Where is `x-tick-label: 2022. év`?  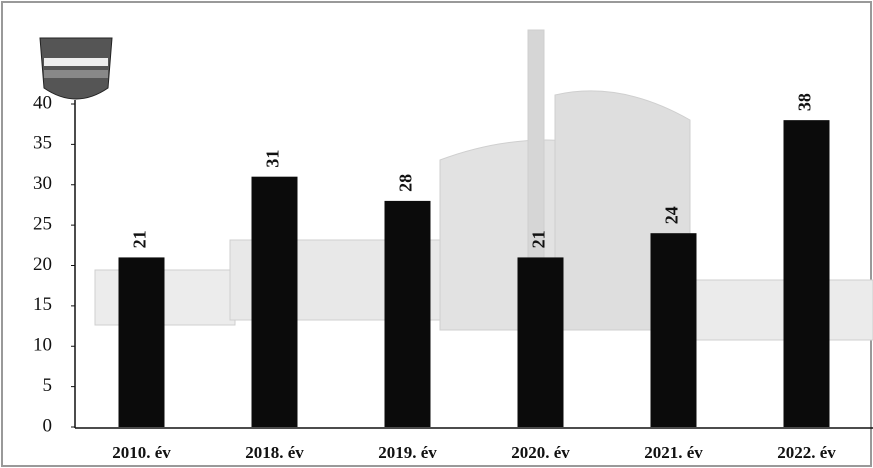 x-tick-label: 2022. év is located at coordinates (806, 452).